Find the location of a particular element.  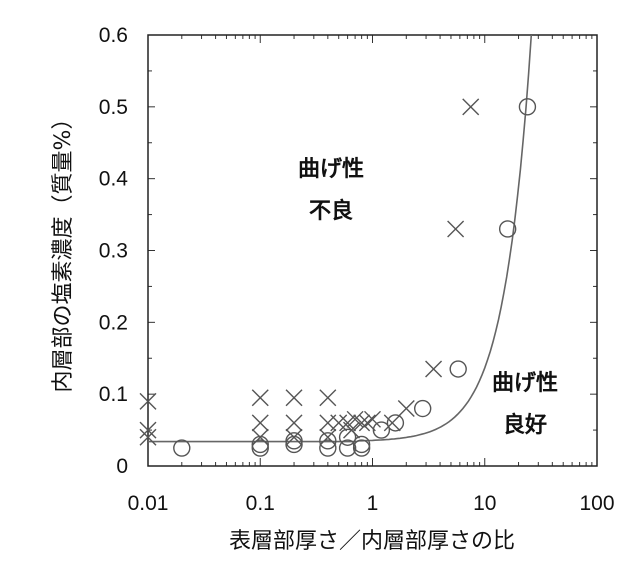

region-label-good: 曲げ性 is located at coordinates (525, 383).